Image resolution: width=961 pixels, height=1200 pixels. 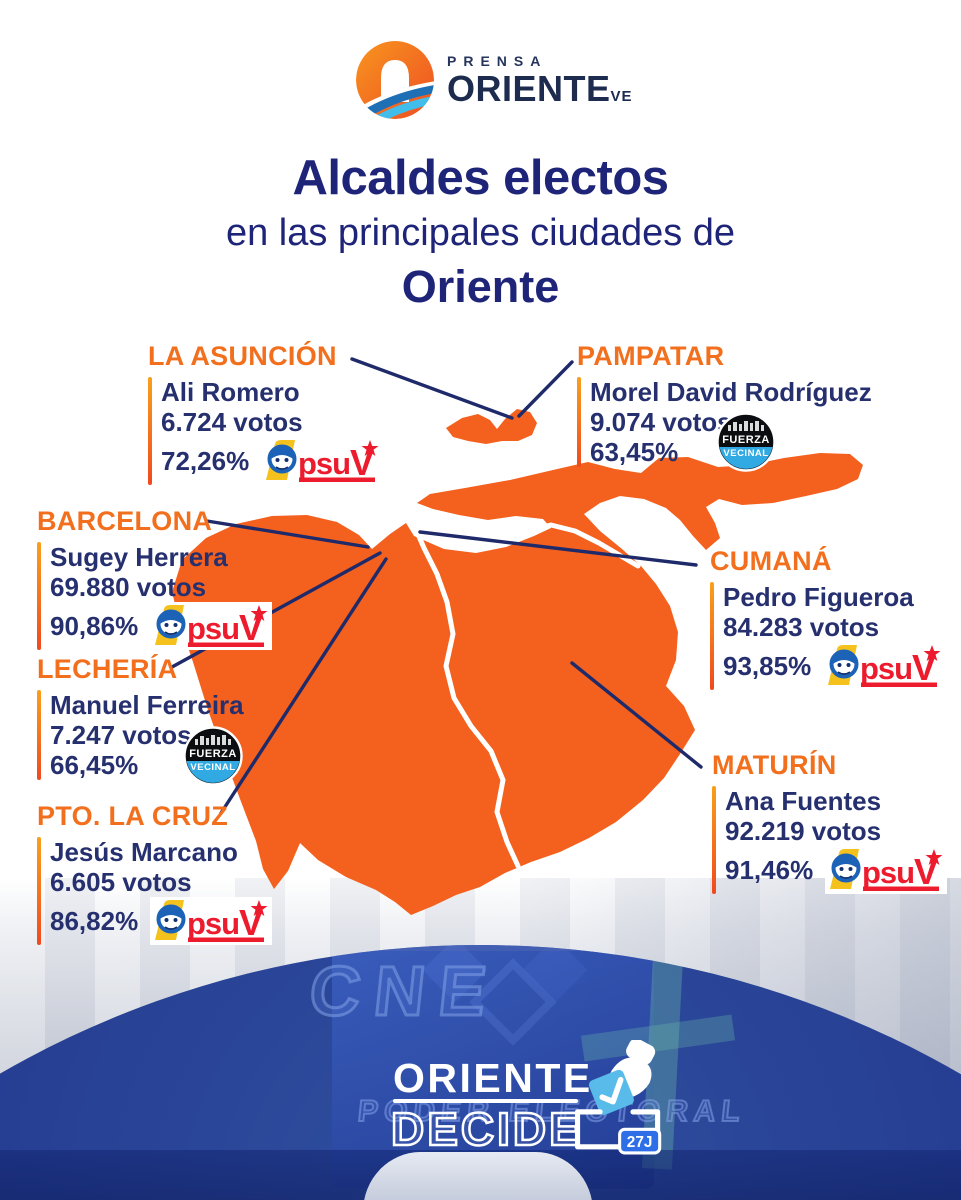 I want to click on callout-maturin, so click(x=636, y=715).